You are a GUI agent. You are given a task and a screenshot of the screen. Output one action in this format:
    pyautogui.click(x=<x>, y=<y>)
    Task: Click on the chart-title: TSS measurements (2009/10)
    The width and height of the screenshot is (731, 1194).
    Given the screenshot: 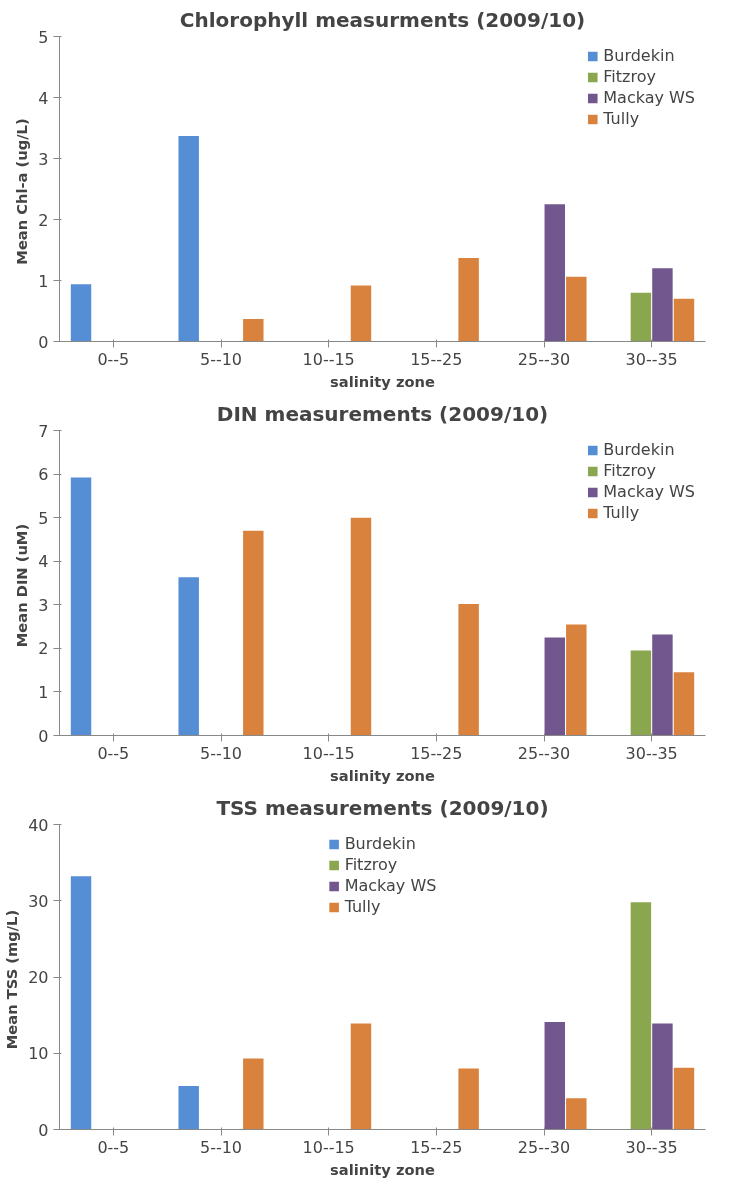 What is the action you would take?
    pyautogui.click(x=382, y=807)
    